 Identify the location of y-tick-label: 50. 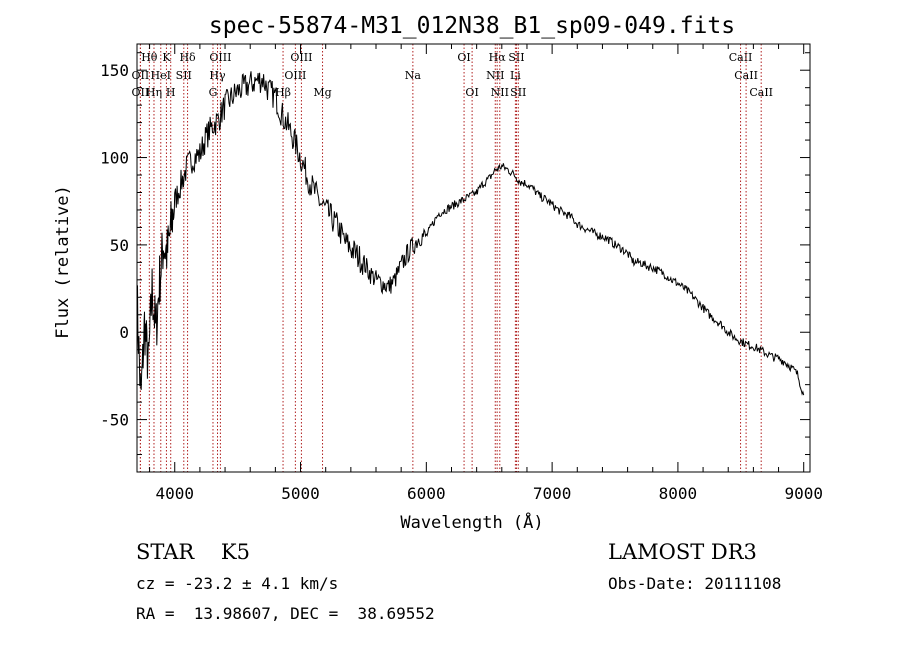
(119, 245).